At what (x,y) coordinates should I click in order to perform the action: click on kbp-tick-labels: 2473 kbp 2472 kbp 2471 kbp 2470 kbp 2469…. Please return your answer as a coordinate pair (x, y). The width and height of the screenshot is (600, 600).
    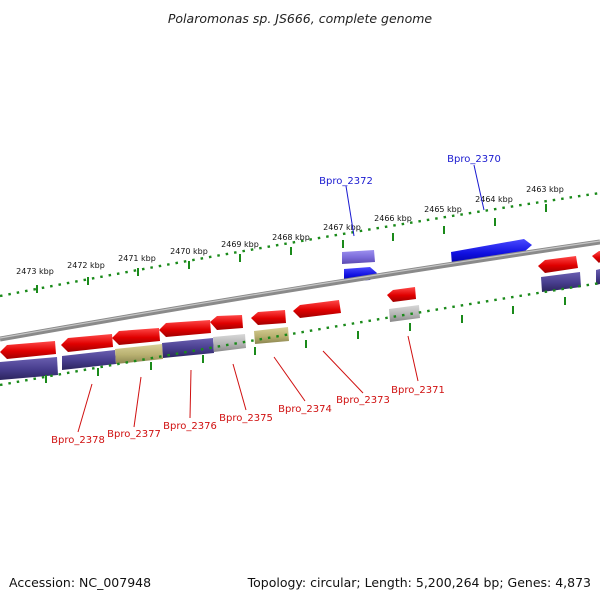
    Looking at the image, I should click on (290, 230).